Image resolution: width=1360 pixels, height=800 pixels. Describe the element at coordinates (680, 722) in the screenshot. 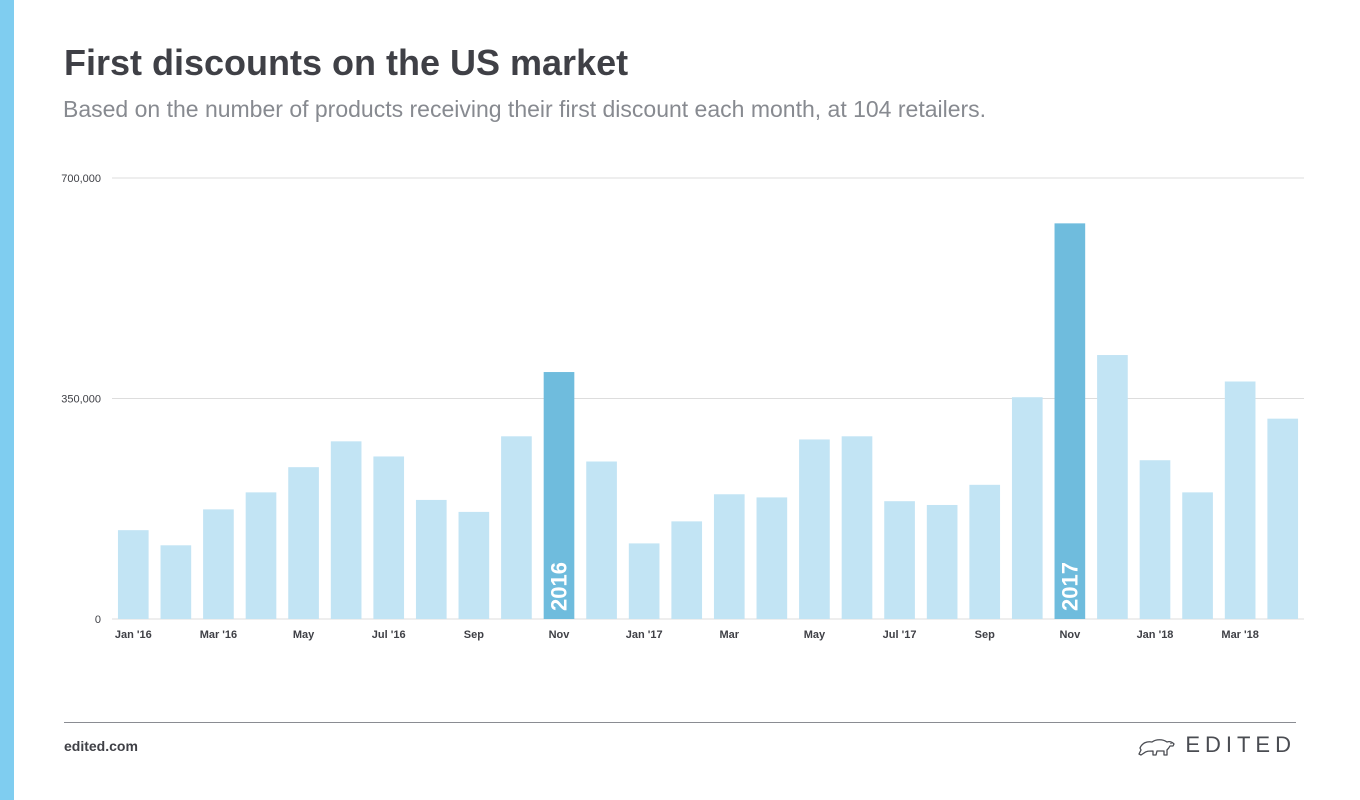

I see `footer-divider` at that location.